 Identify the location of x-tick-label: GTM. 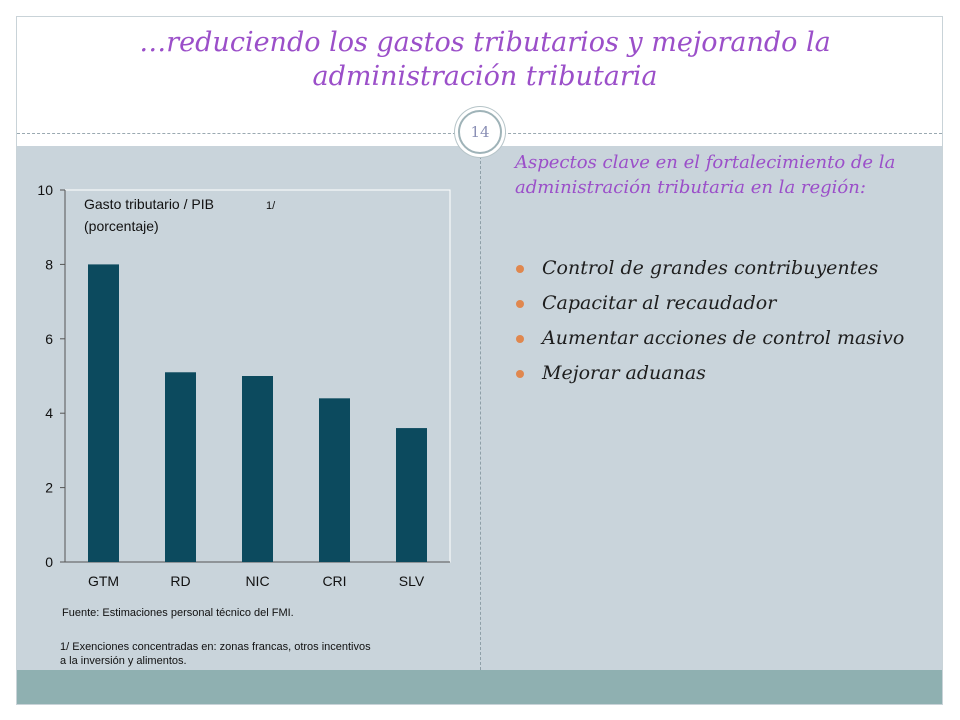
(103, 581).